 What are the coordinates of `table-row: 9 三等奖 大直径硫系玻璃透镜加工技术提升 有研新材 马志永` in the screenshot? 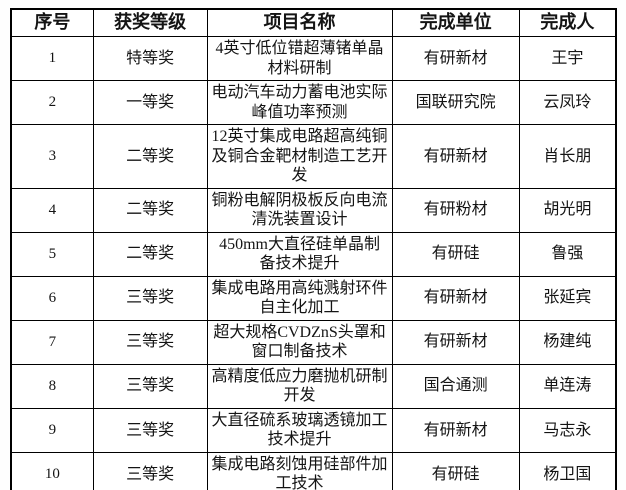 It's located at (313, 430).